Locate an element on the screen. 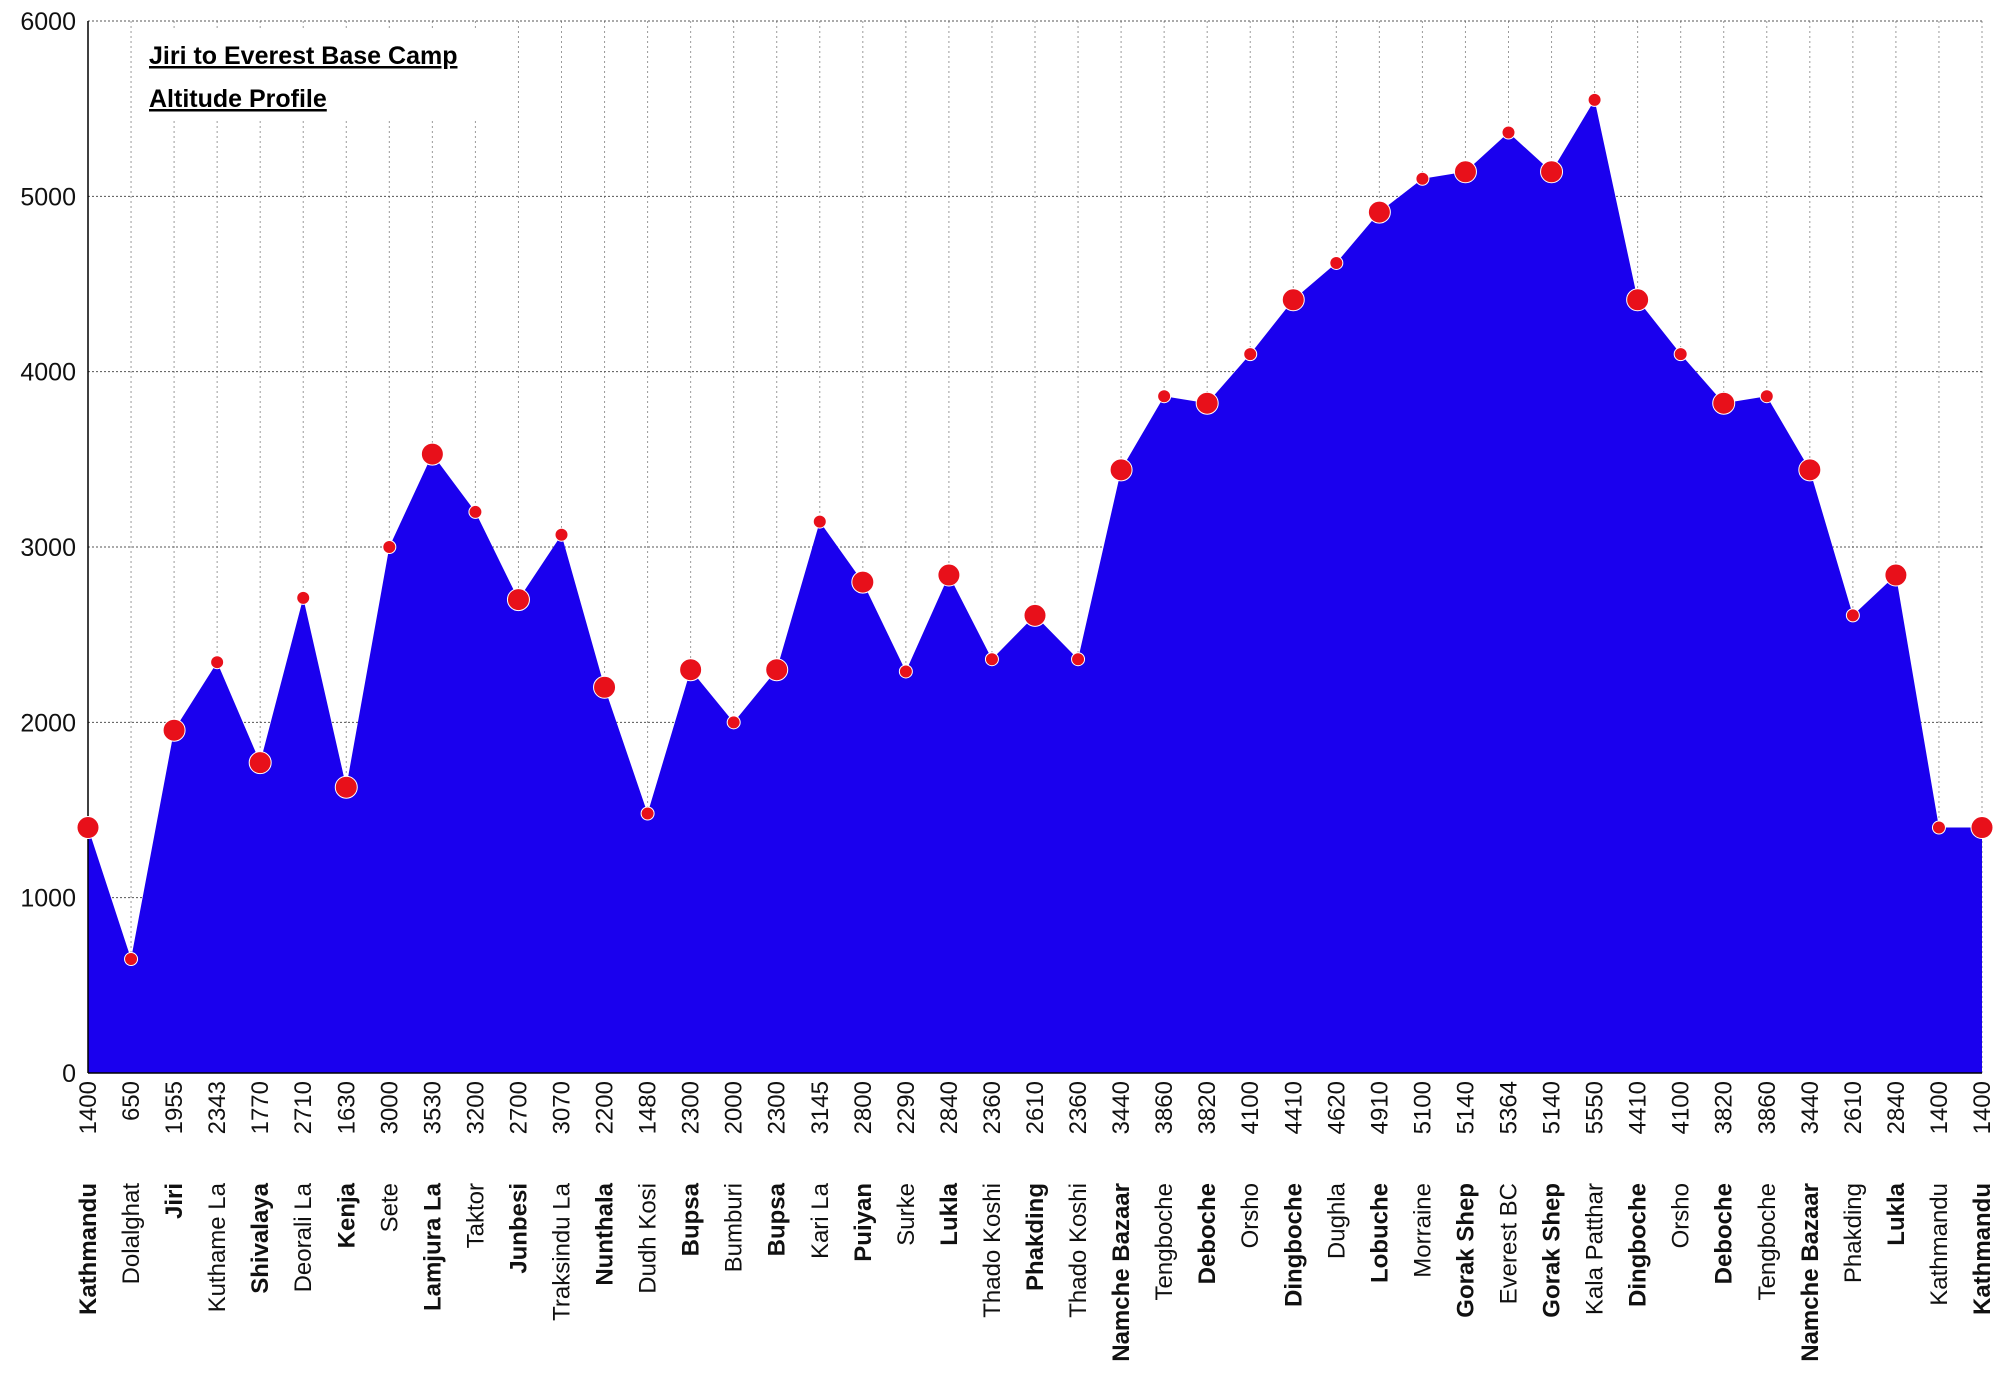 This screenshot has height=1391, width=2000. x-place-label: Lobuche is located at coordinates (1379, 1233).